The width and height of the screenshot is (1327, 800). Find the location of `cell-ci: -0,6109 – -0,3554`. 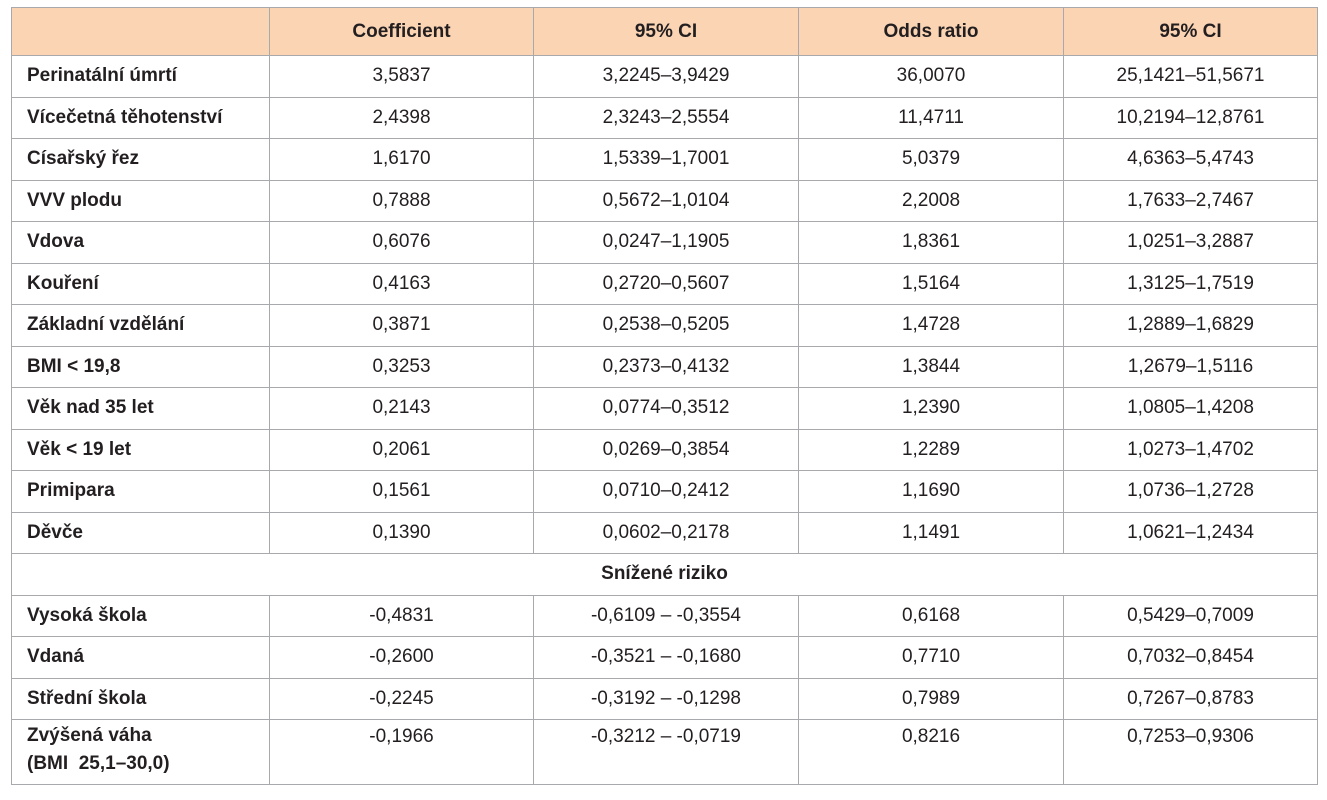

cell-ci: -0,6109 – -0,3554 is located at coordinates (666, 615).